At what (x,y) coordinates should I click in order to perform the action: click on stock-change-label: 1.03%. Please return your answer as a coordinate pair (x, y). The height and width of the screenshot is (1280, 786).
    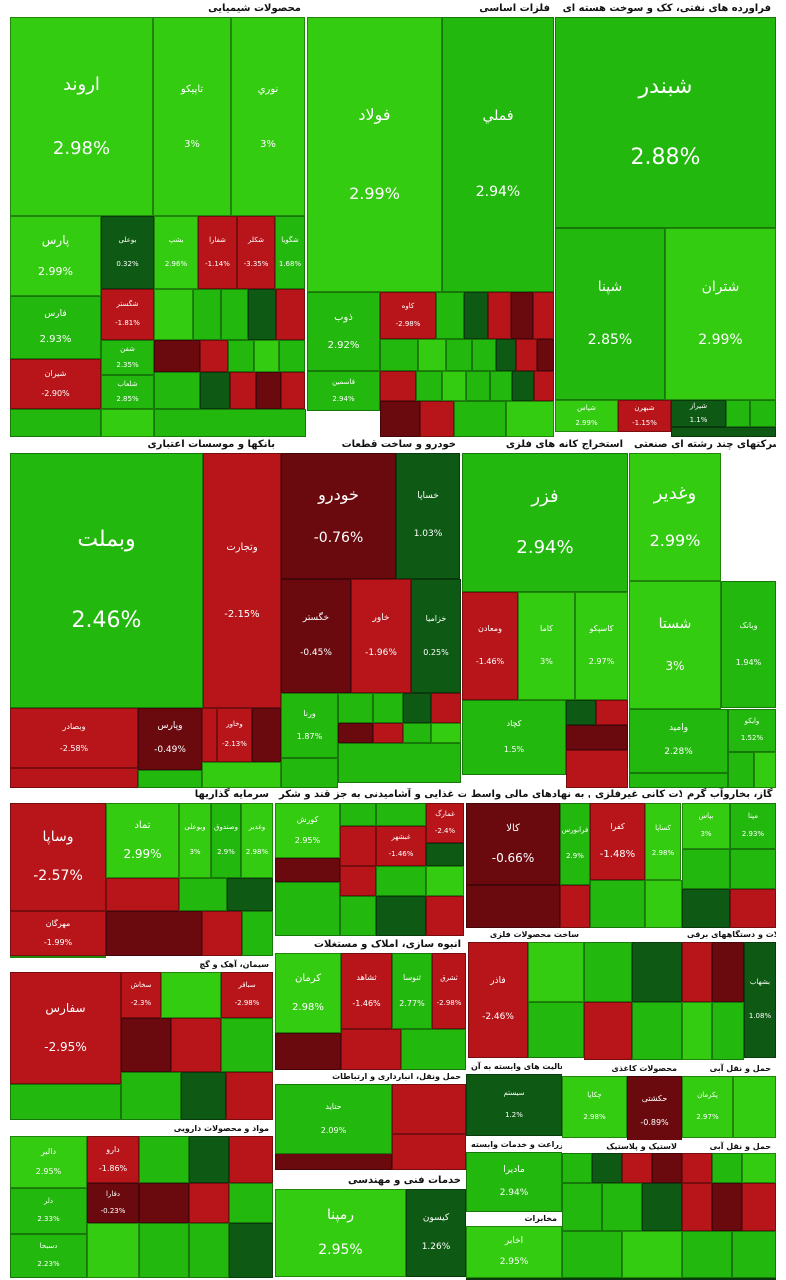
    Looking at the image, I should click on (428, 534).